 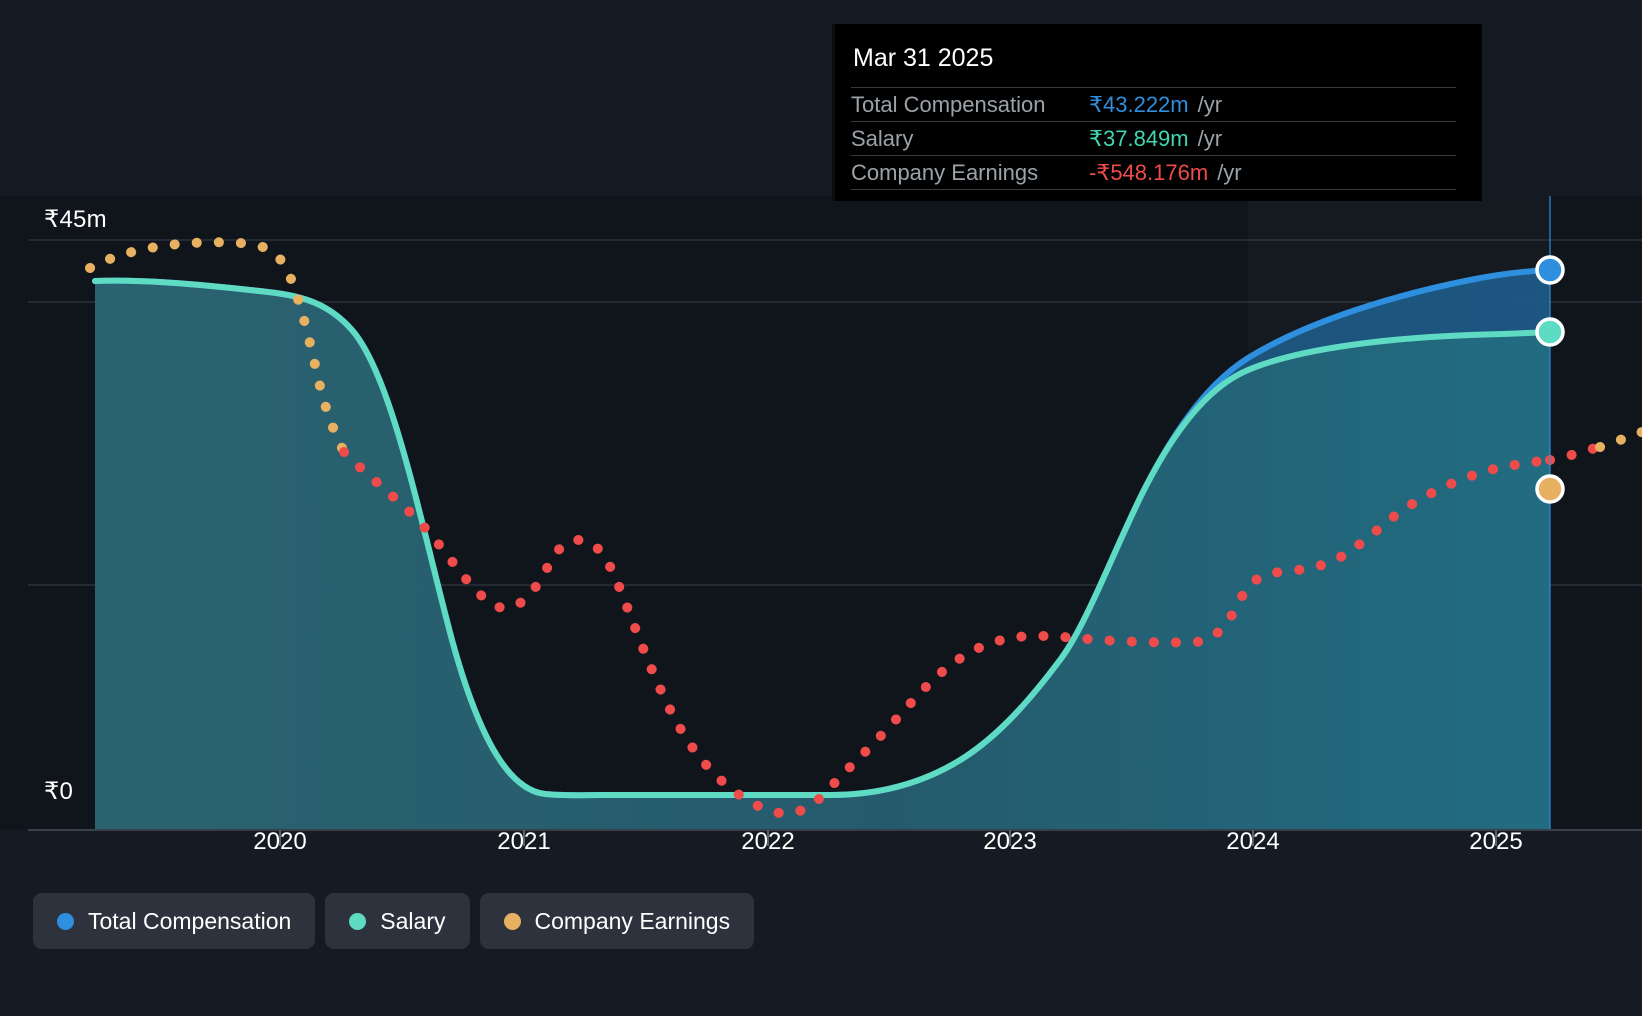 What do you see at coordinates (59, 791) in the screenshot?
I see `y-axis-label-bottom: ₹0` at bounding box center [59, 791].